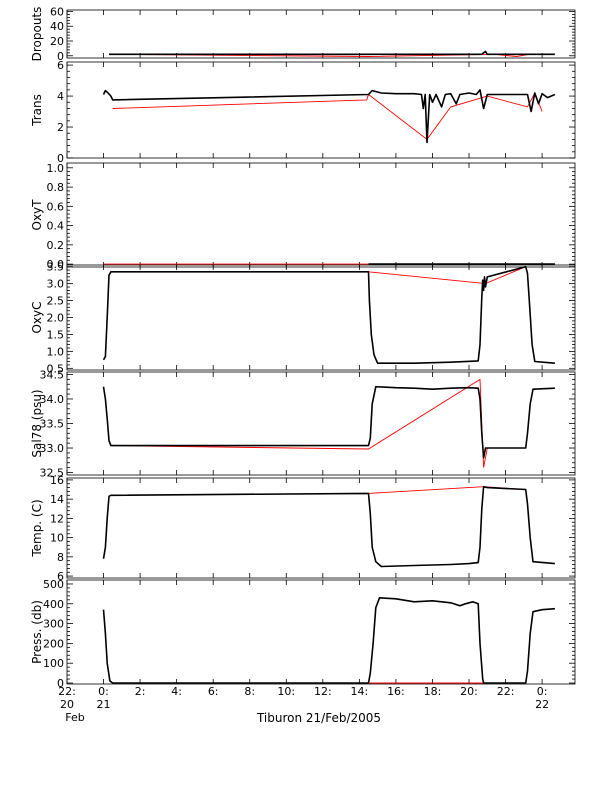 The image size is (612, 785). What do you see at coordinates (53, 624) in the screenshot?
I see `y-tick-label: 300` at bounding box center [53, 624].